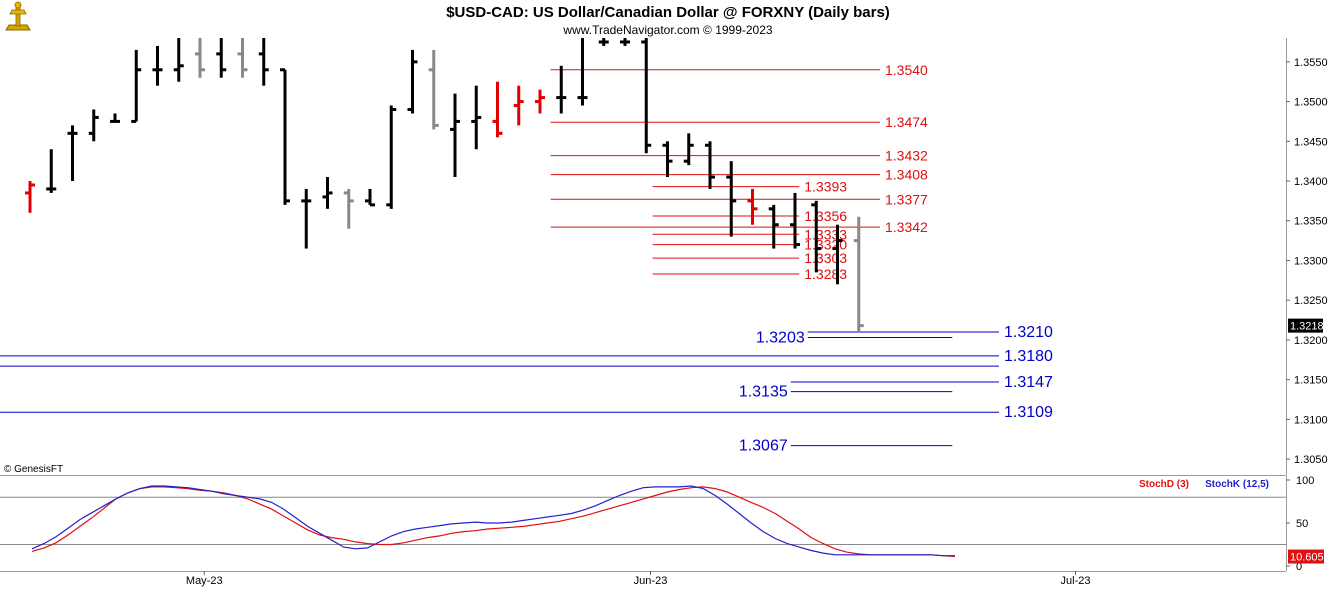 The image size is (1336, 596). What do you see at coordinates (651, 581) in the screenshot?
I see `x-tick-label: Jun-23` at bounding box center [651, 581].